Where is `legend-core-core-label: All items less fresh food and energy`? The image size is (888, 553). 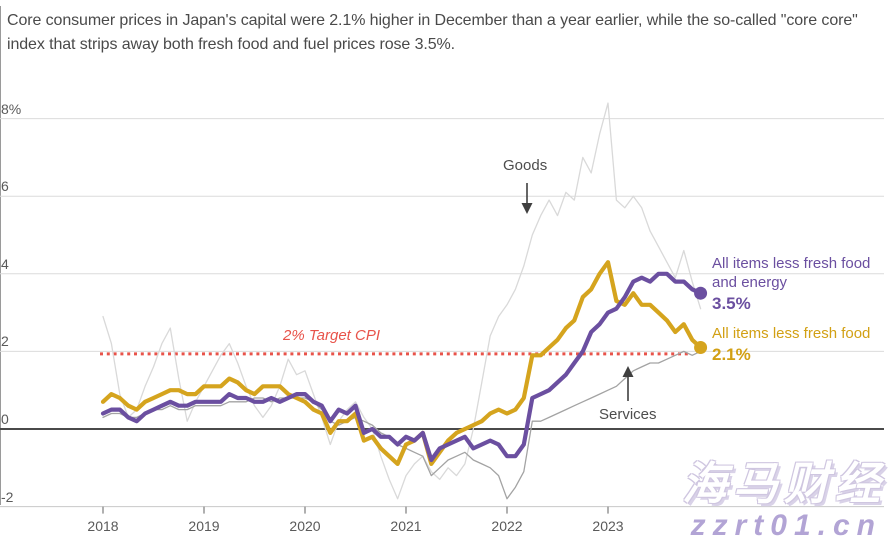
legend-core-core-label: All items less fresh food and energy is located at coordinates (791, 273).